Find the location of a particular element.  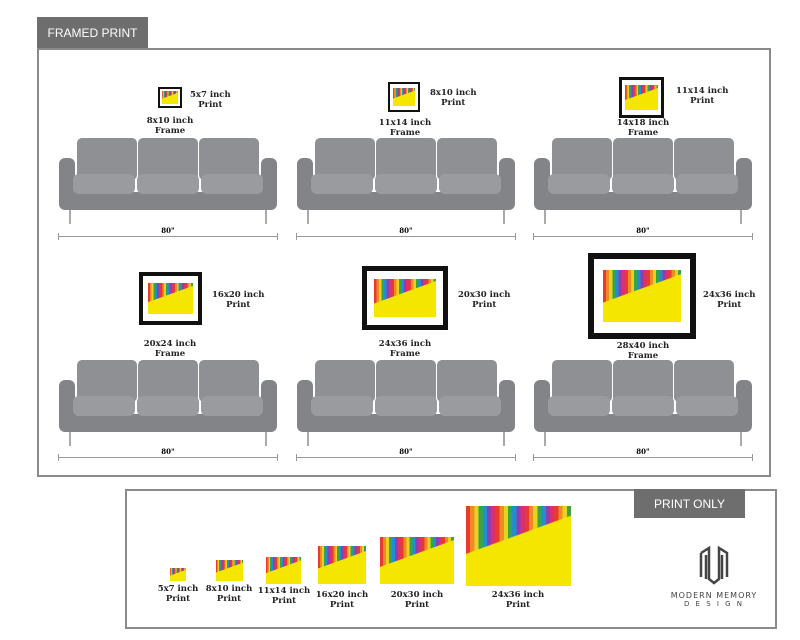

frame-size-label: 28x40 inch Frame is located at coordinates (643, 351).